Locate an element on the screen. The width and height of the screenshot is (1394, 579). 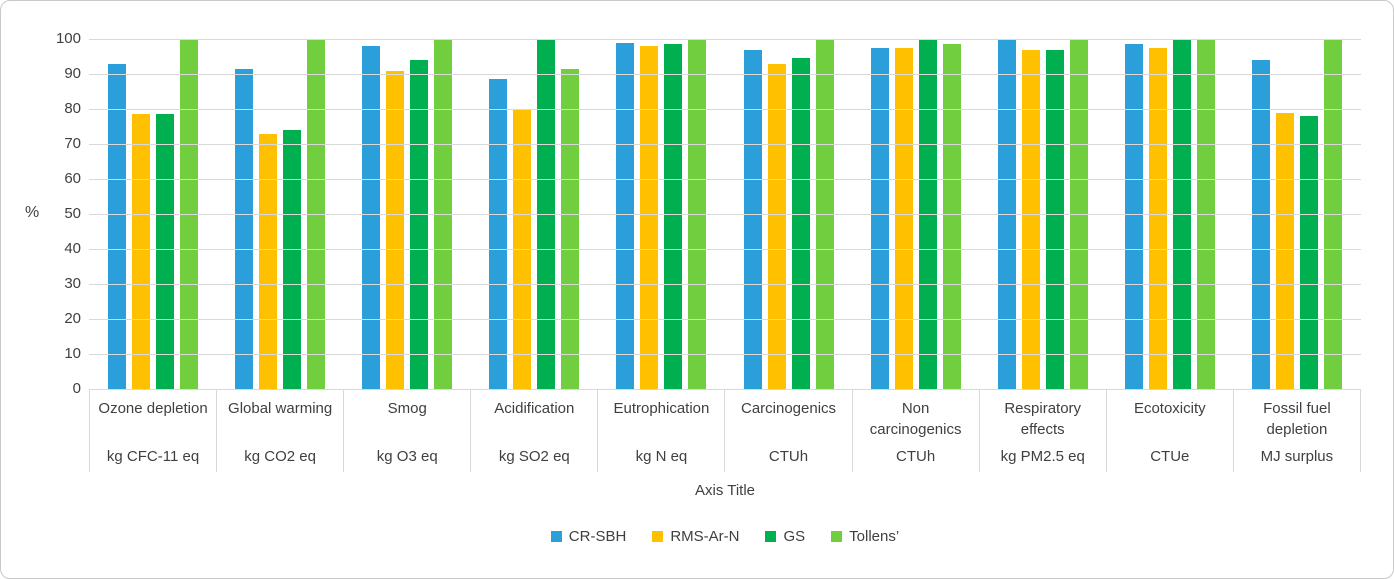
legend-label: GS is located at coordinates (794, 536).